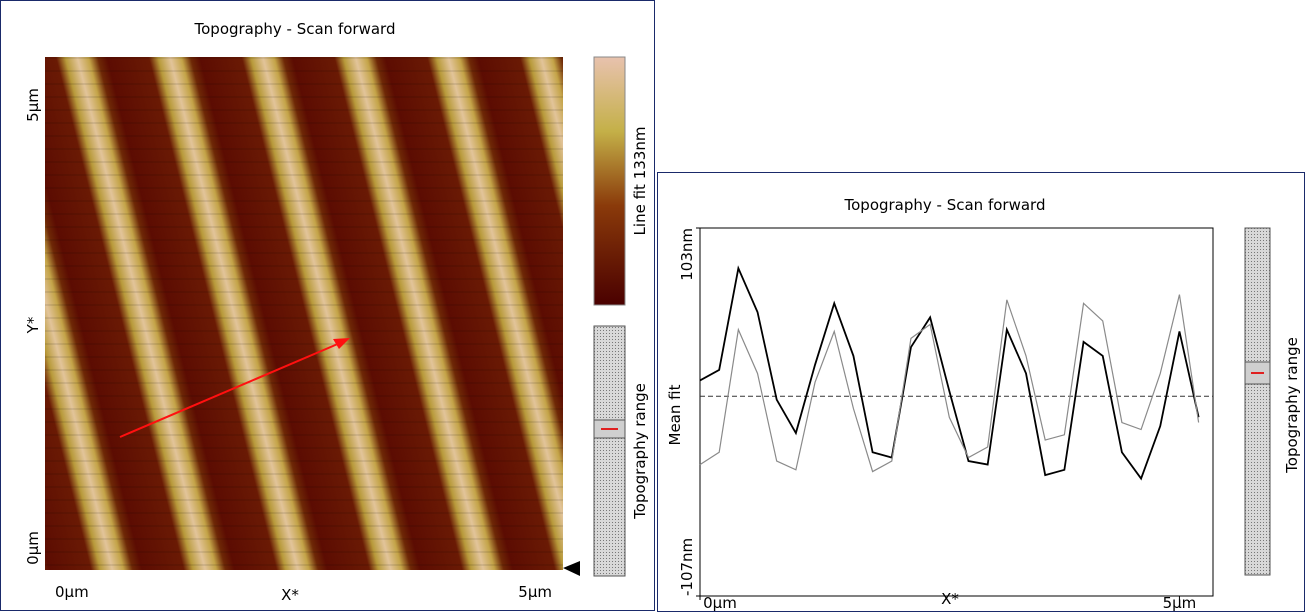 This screenshot has height=616, width=1305. What do you see at coordinates (341, 343) in the screenshot?
I see `arrow-head` at bounding box center [341, 343].